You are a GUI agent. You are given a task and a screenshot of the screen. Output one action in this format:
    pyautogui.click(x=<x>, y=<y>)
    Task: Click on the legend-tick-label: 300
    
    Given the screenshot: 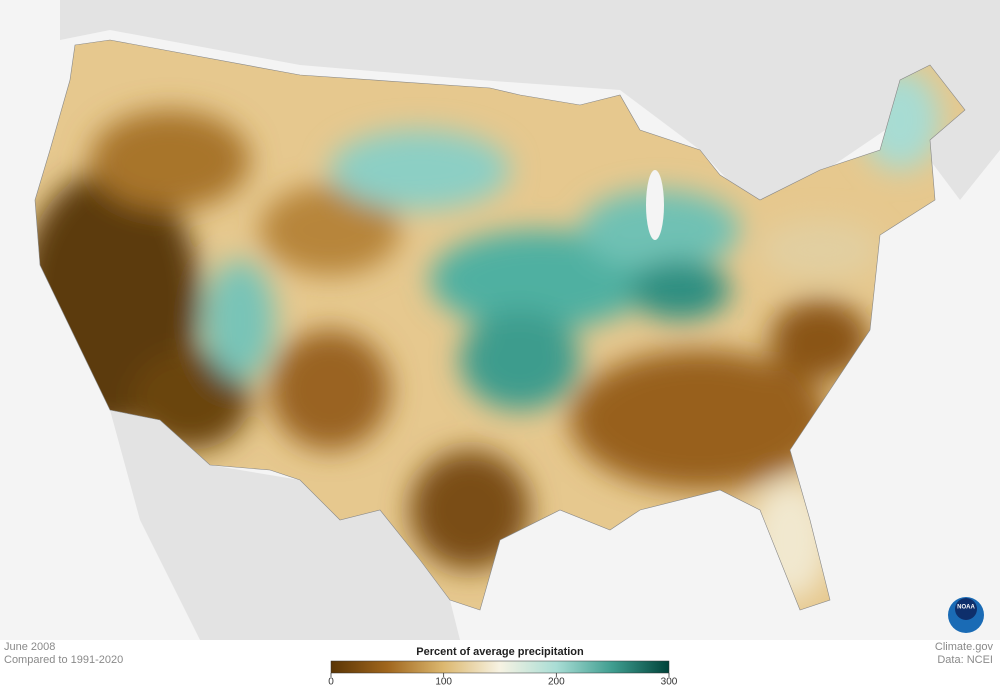 What is the action you would take?
    pyautogui.click(x=669, y=682)
    